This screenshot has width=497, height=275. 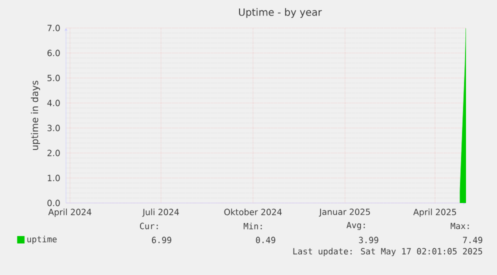 What do you see at coordinates (54, 53) in the screenshot?
I see `y-tick-label: 6.0` at bounding box center [54, 53].